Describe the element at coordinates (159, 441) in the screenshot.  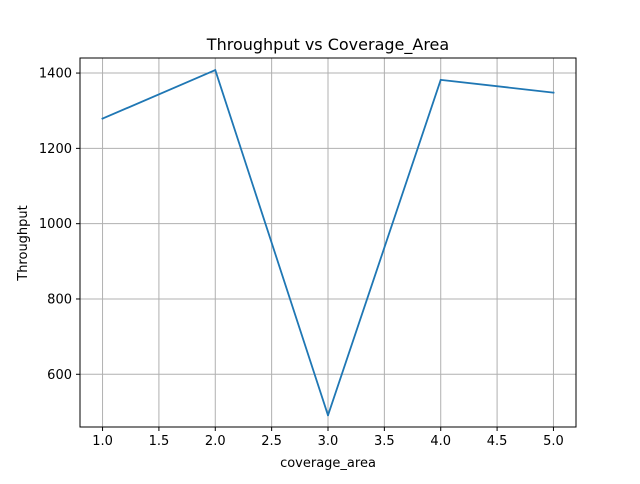
I see `x-tick-label: 1.5` at that location.